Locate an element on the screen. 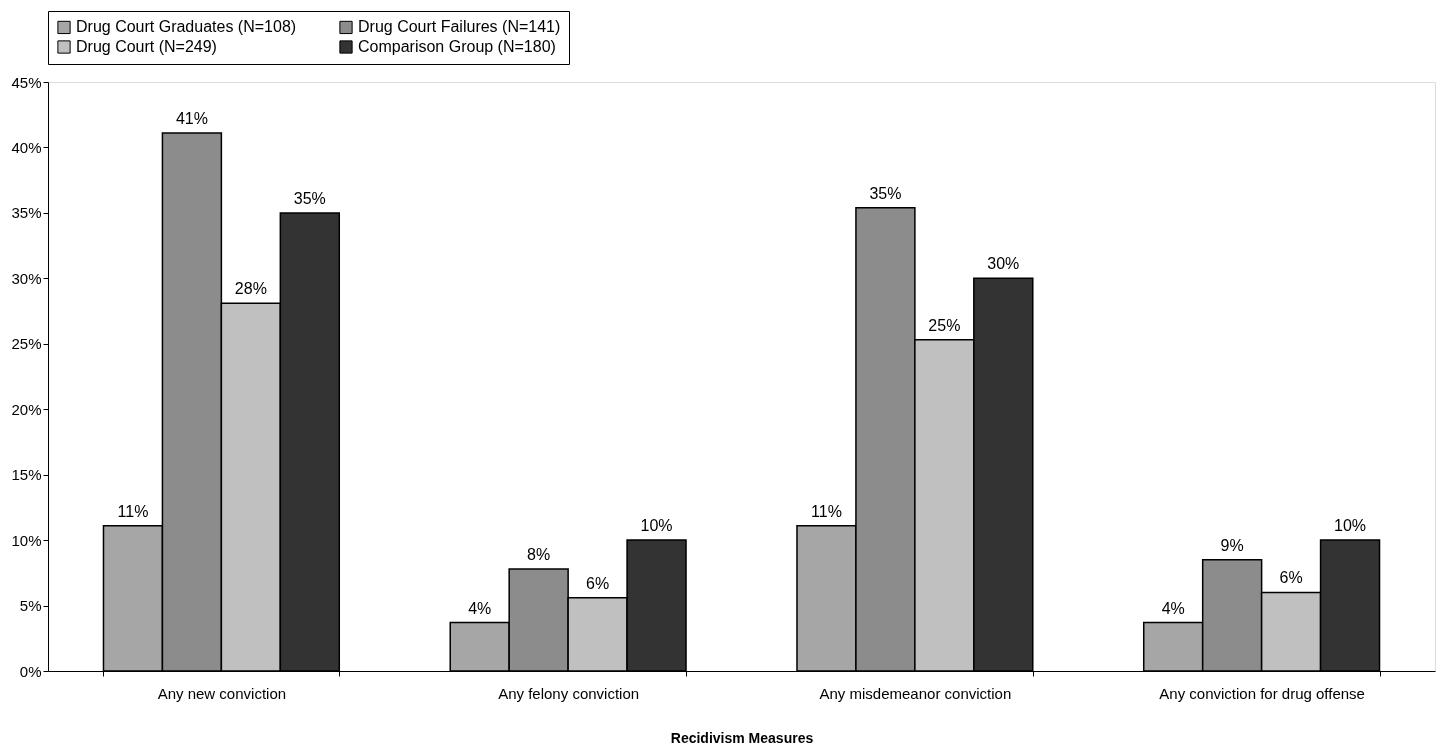 The image size is (1445, 755). x-tick-label: Any conviction for drug offense is located at coordinates (1262, 693).